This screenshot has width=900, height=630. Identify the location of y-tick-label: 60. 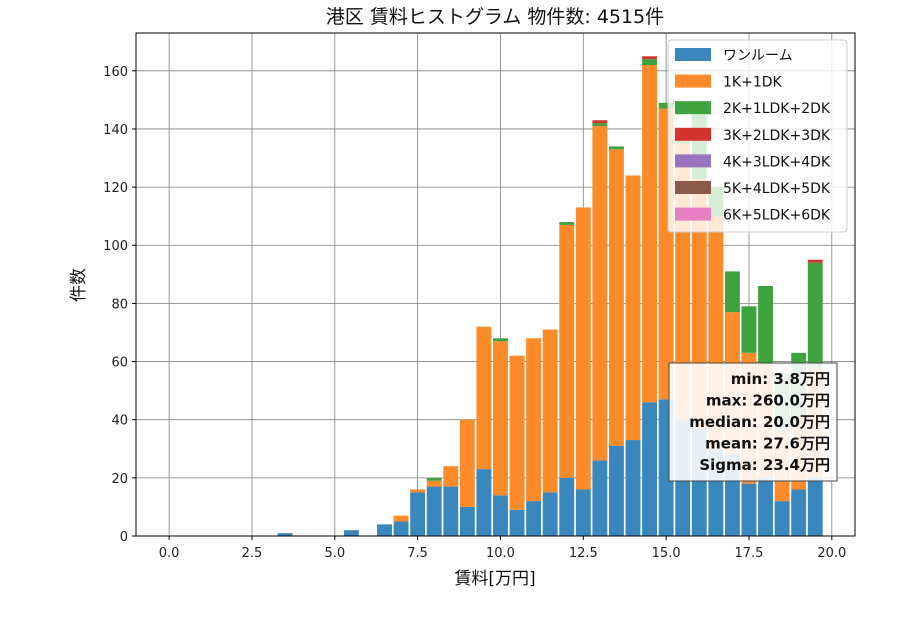
(119, 363).